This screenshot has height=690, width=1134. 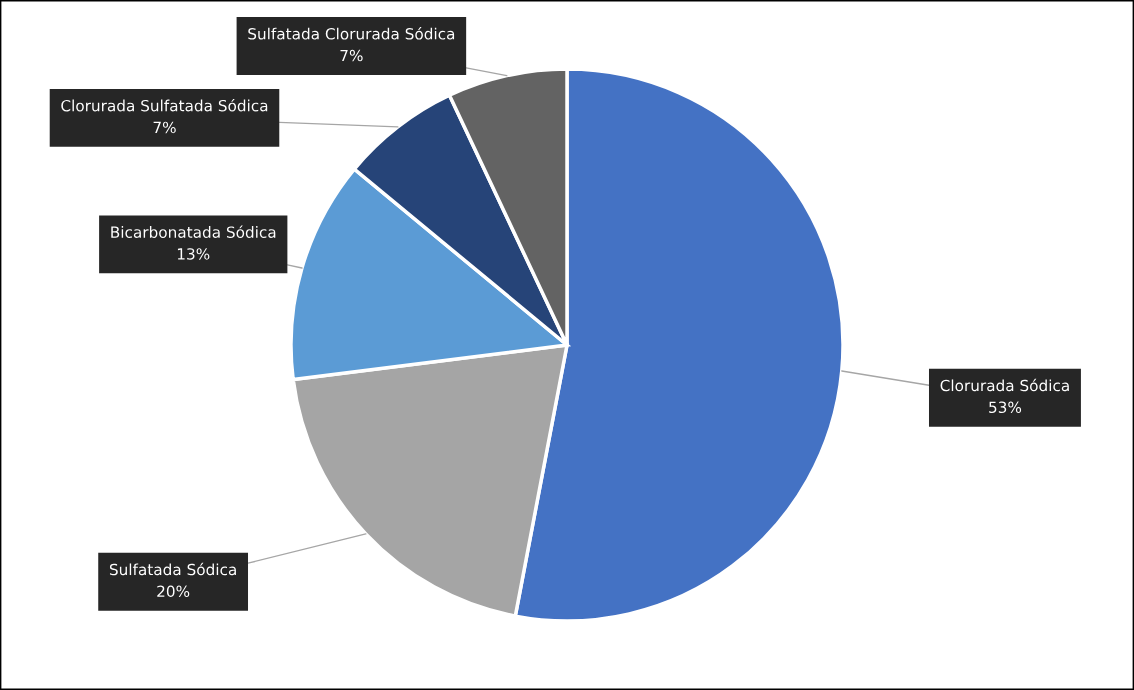 I want to click on slice-label: Bicarbonatada Sódica, so click(x=193, y=231).